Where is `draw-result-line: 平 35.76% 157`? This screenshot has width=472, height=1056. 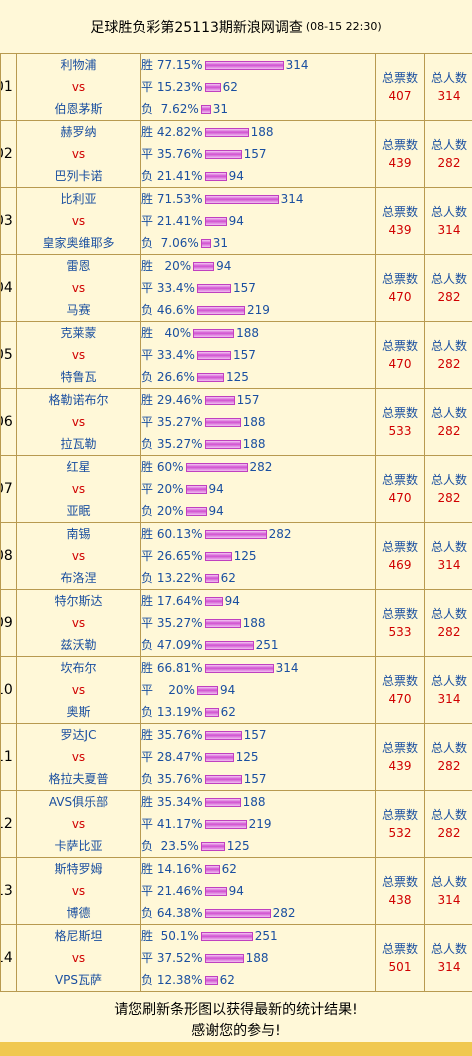 draw-result-line: 平 35.76% 157 is located at coordinates (258, 154).